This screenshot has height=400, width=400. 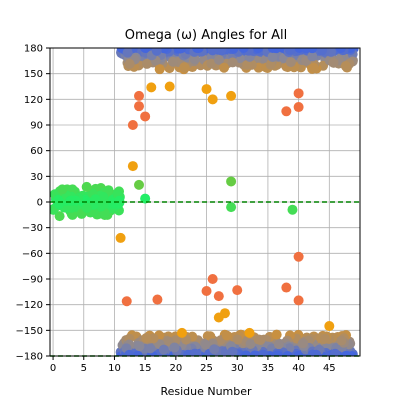 I want to click on x-tick-label: 5, so click(x=84, y=368).